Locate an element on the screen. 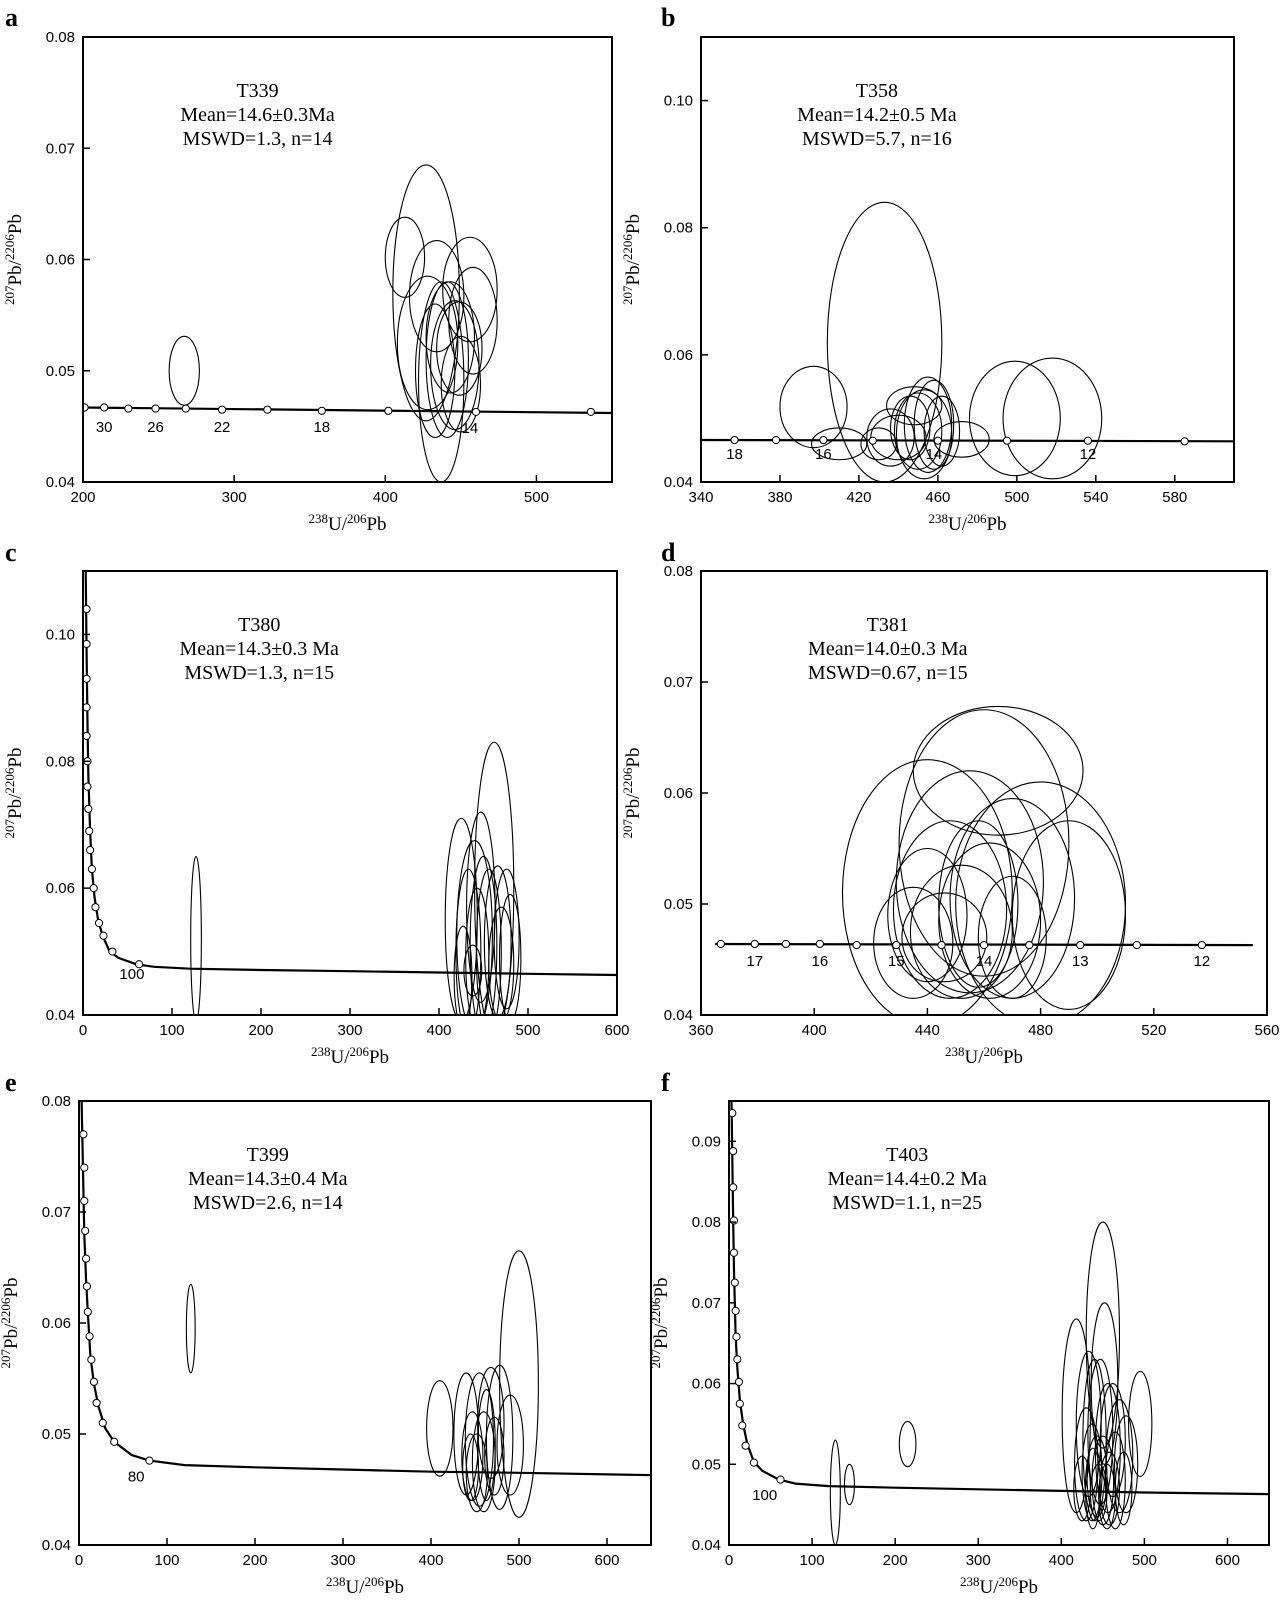 This screenshot has height=1622, width=1288. x-tick-label: 300 is located at coordinates (978, 1560).